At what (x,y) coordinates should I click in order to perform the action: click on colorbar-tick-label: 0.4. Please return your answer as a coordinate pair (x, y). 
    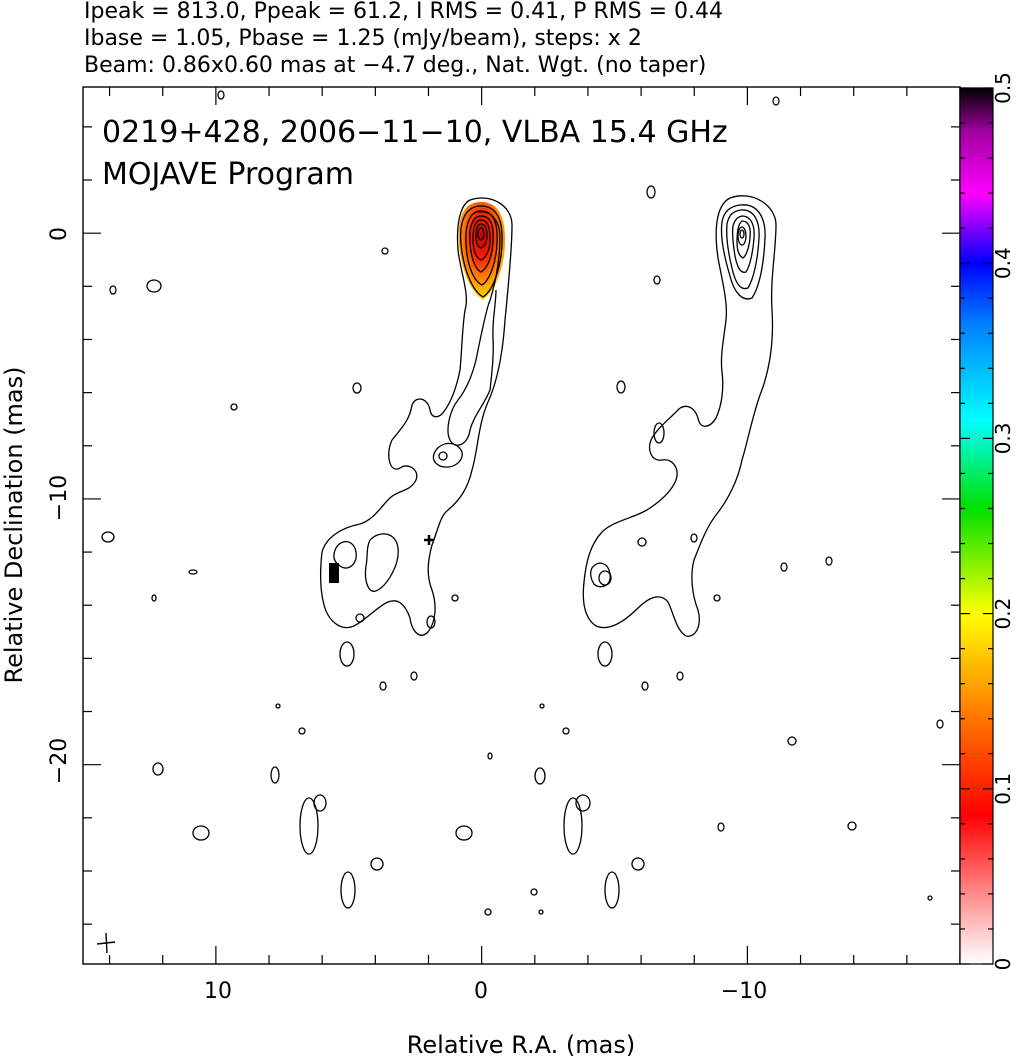
    Looking at the image, I should click on (1003, 263).